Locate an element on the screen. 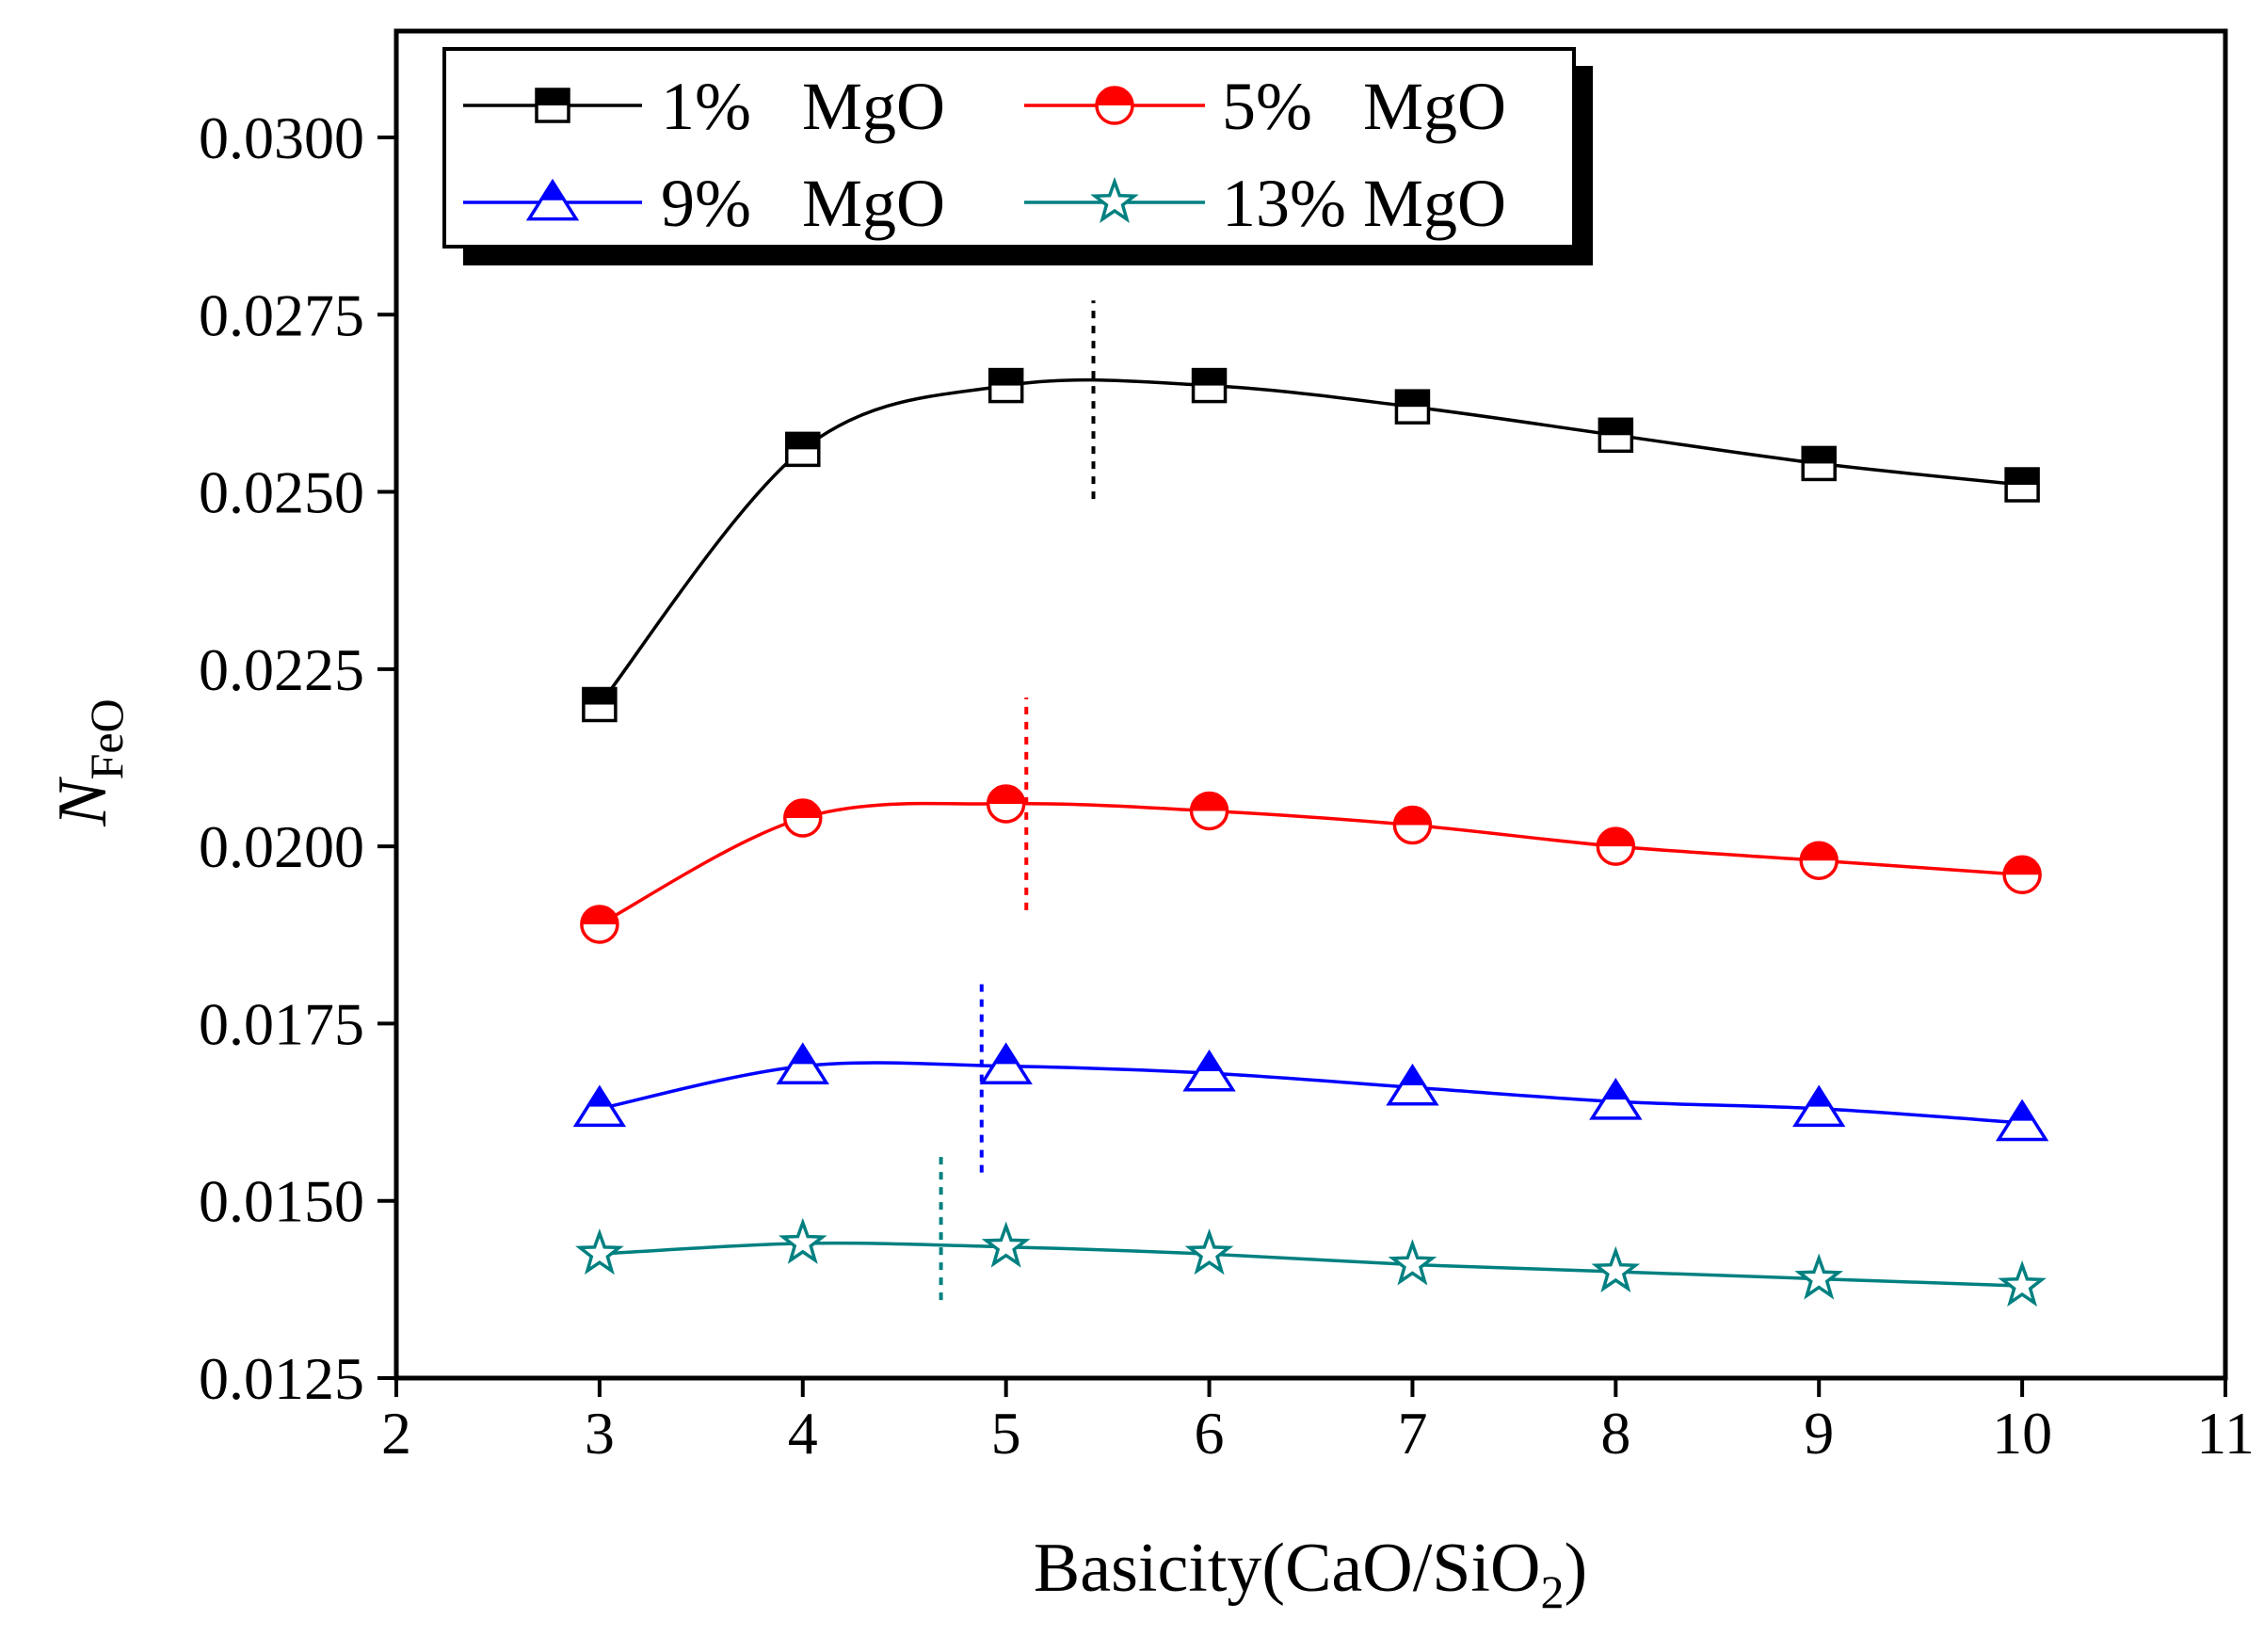  x-tick-label: 3 is located at coordinates (600, 1433).